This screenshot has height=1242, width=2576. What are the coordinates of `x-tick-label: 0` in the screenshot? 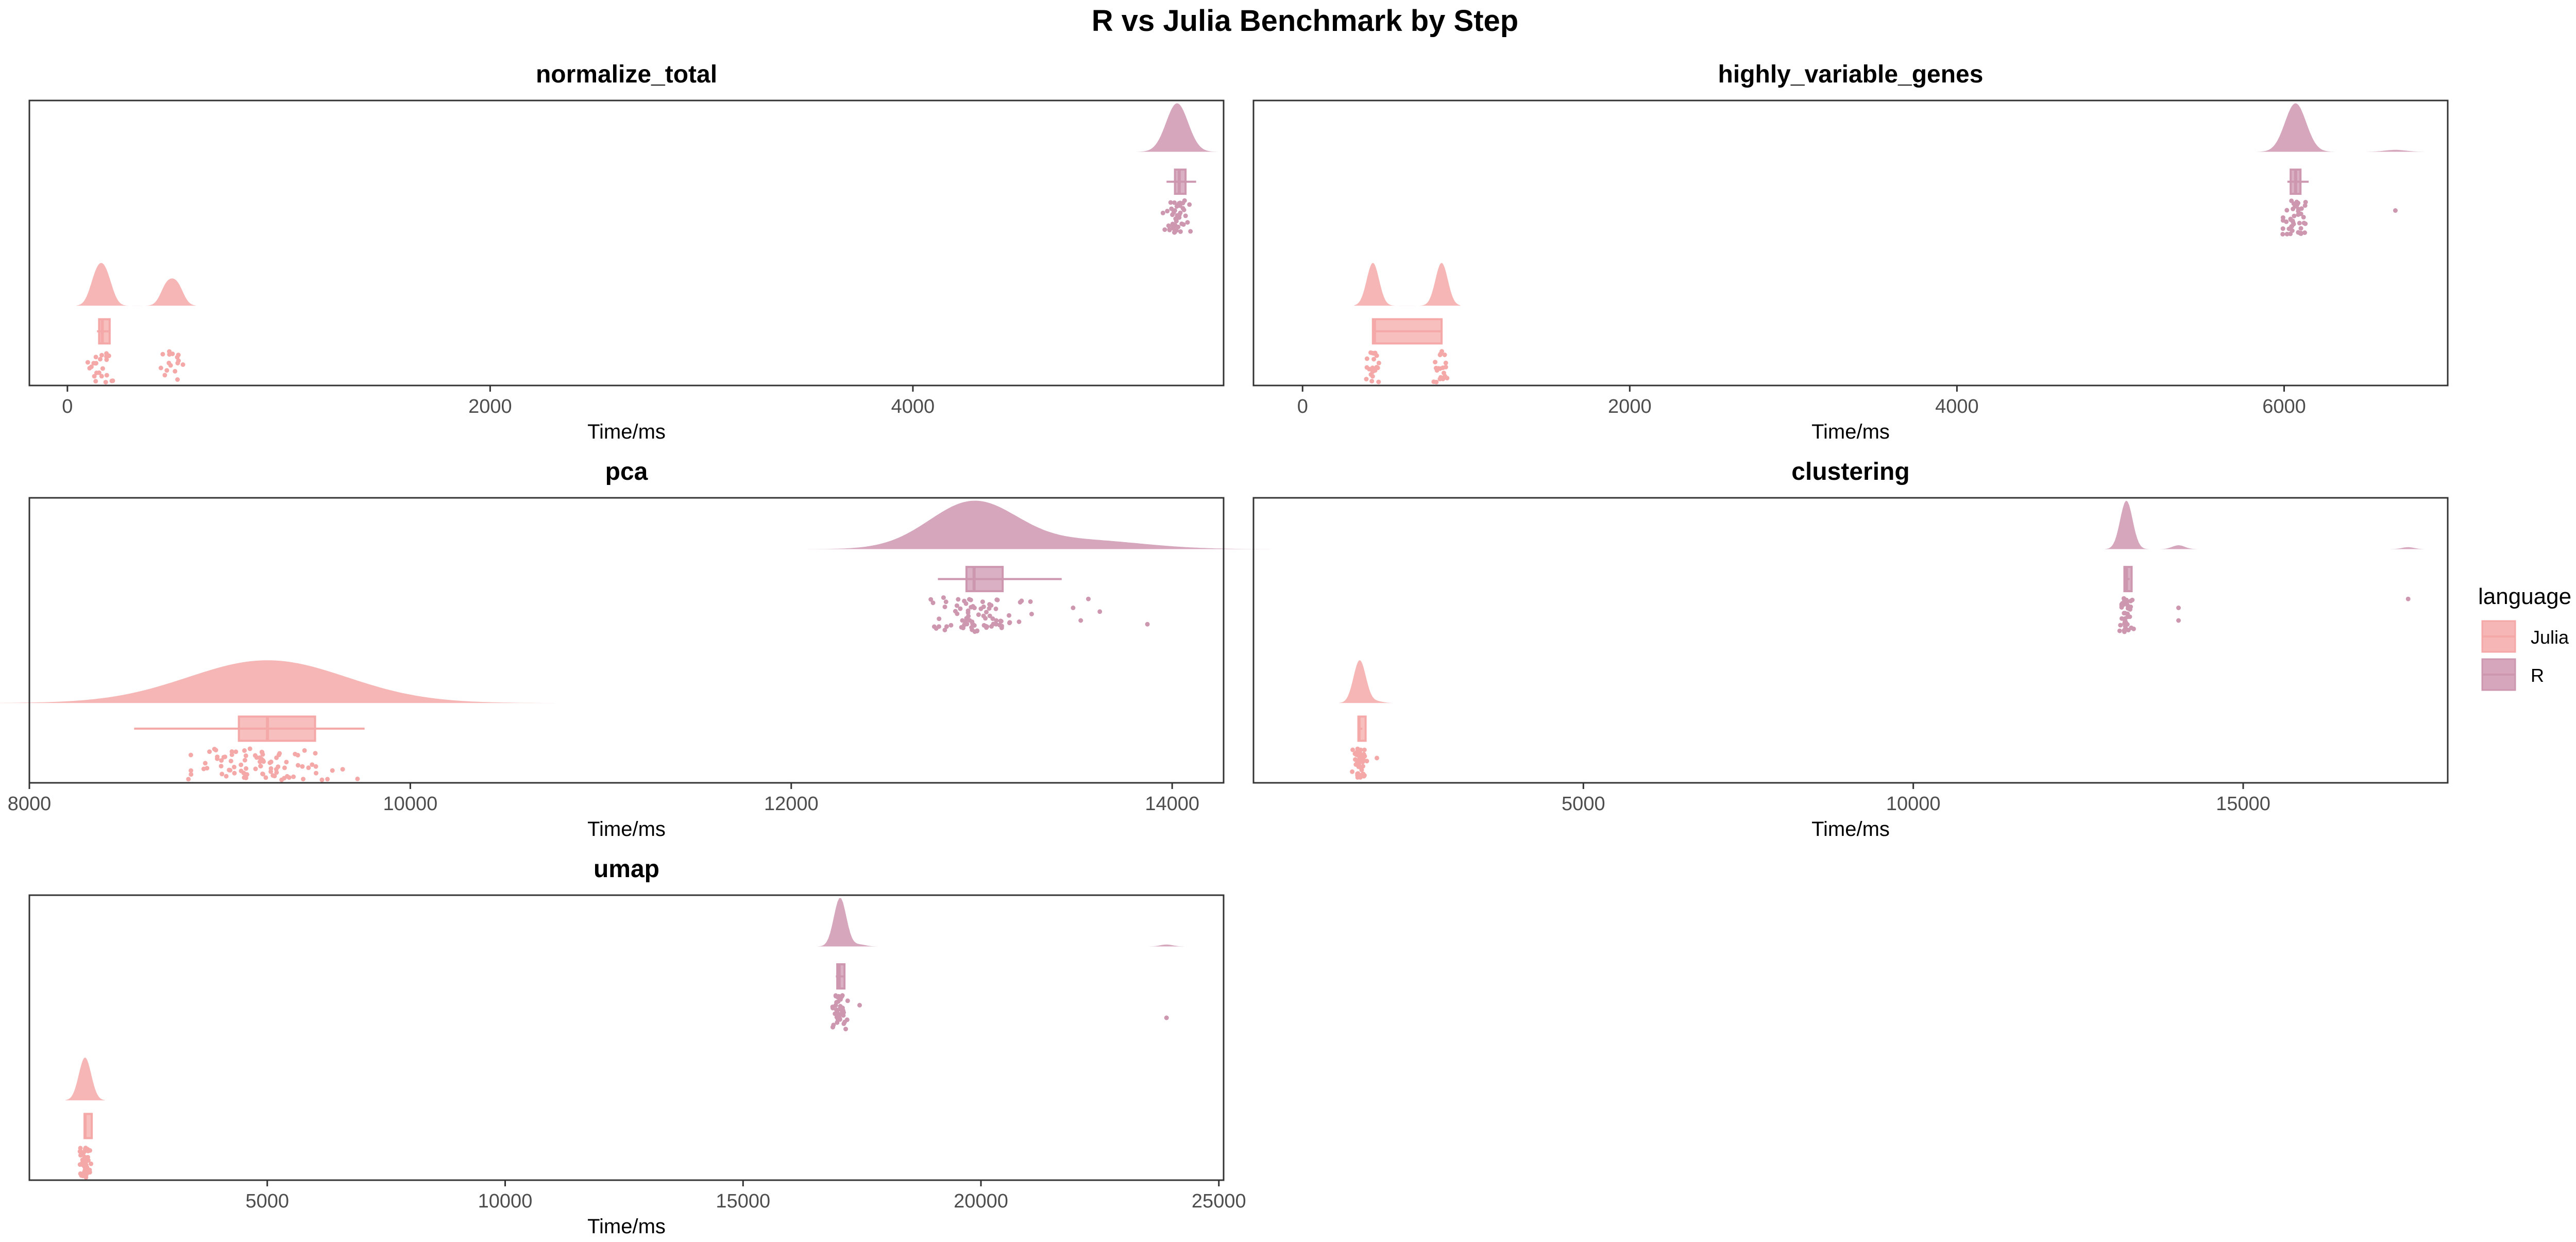 It's located at (67, 406).